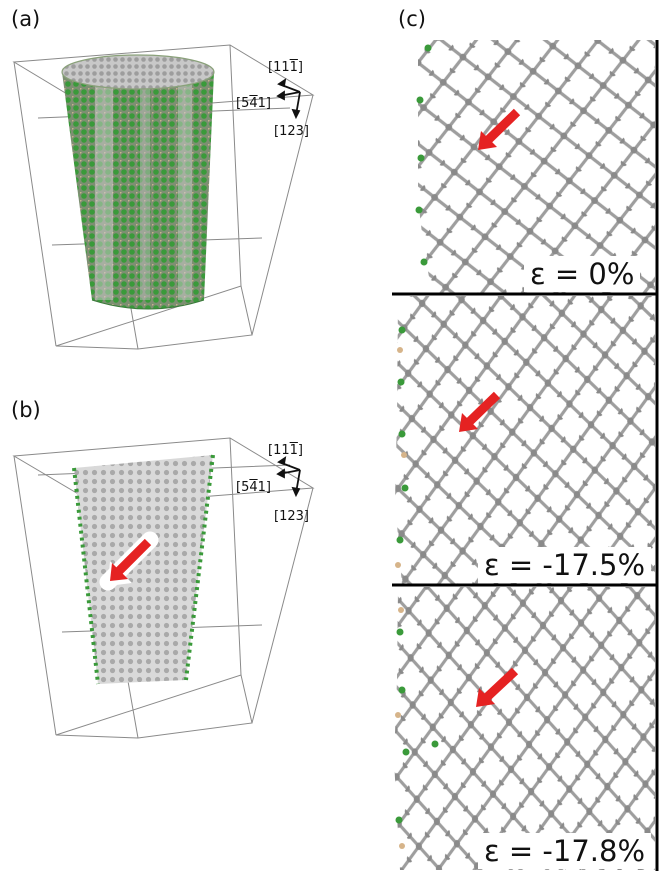 This screenshot has height=871, width=664. Describe the element at coordinates (288, 99) in the screenshot. I see `panel-a-axis-triad` at that location.